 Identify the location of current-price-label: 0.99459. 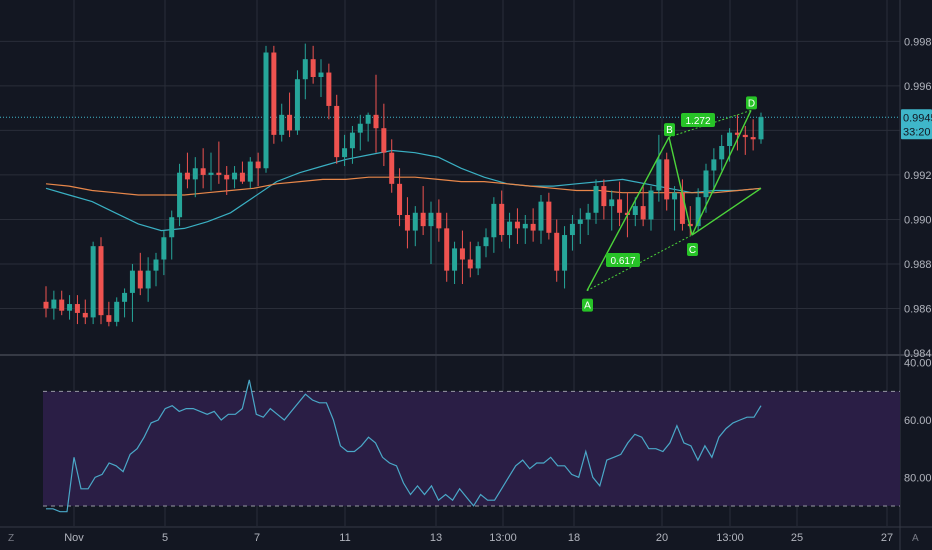
(917, 118).